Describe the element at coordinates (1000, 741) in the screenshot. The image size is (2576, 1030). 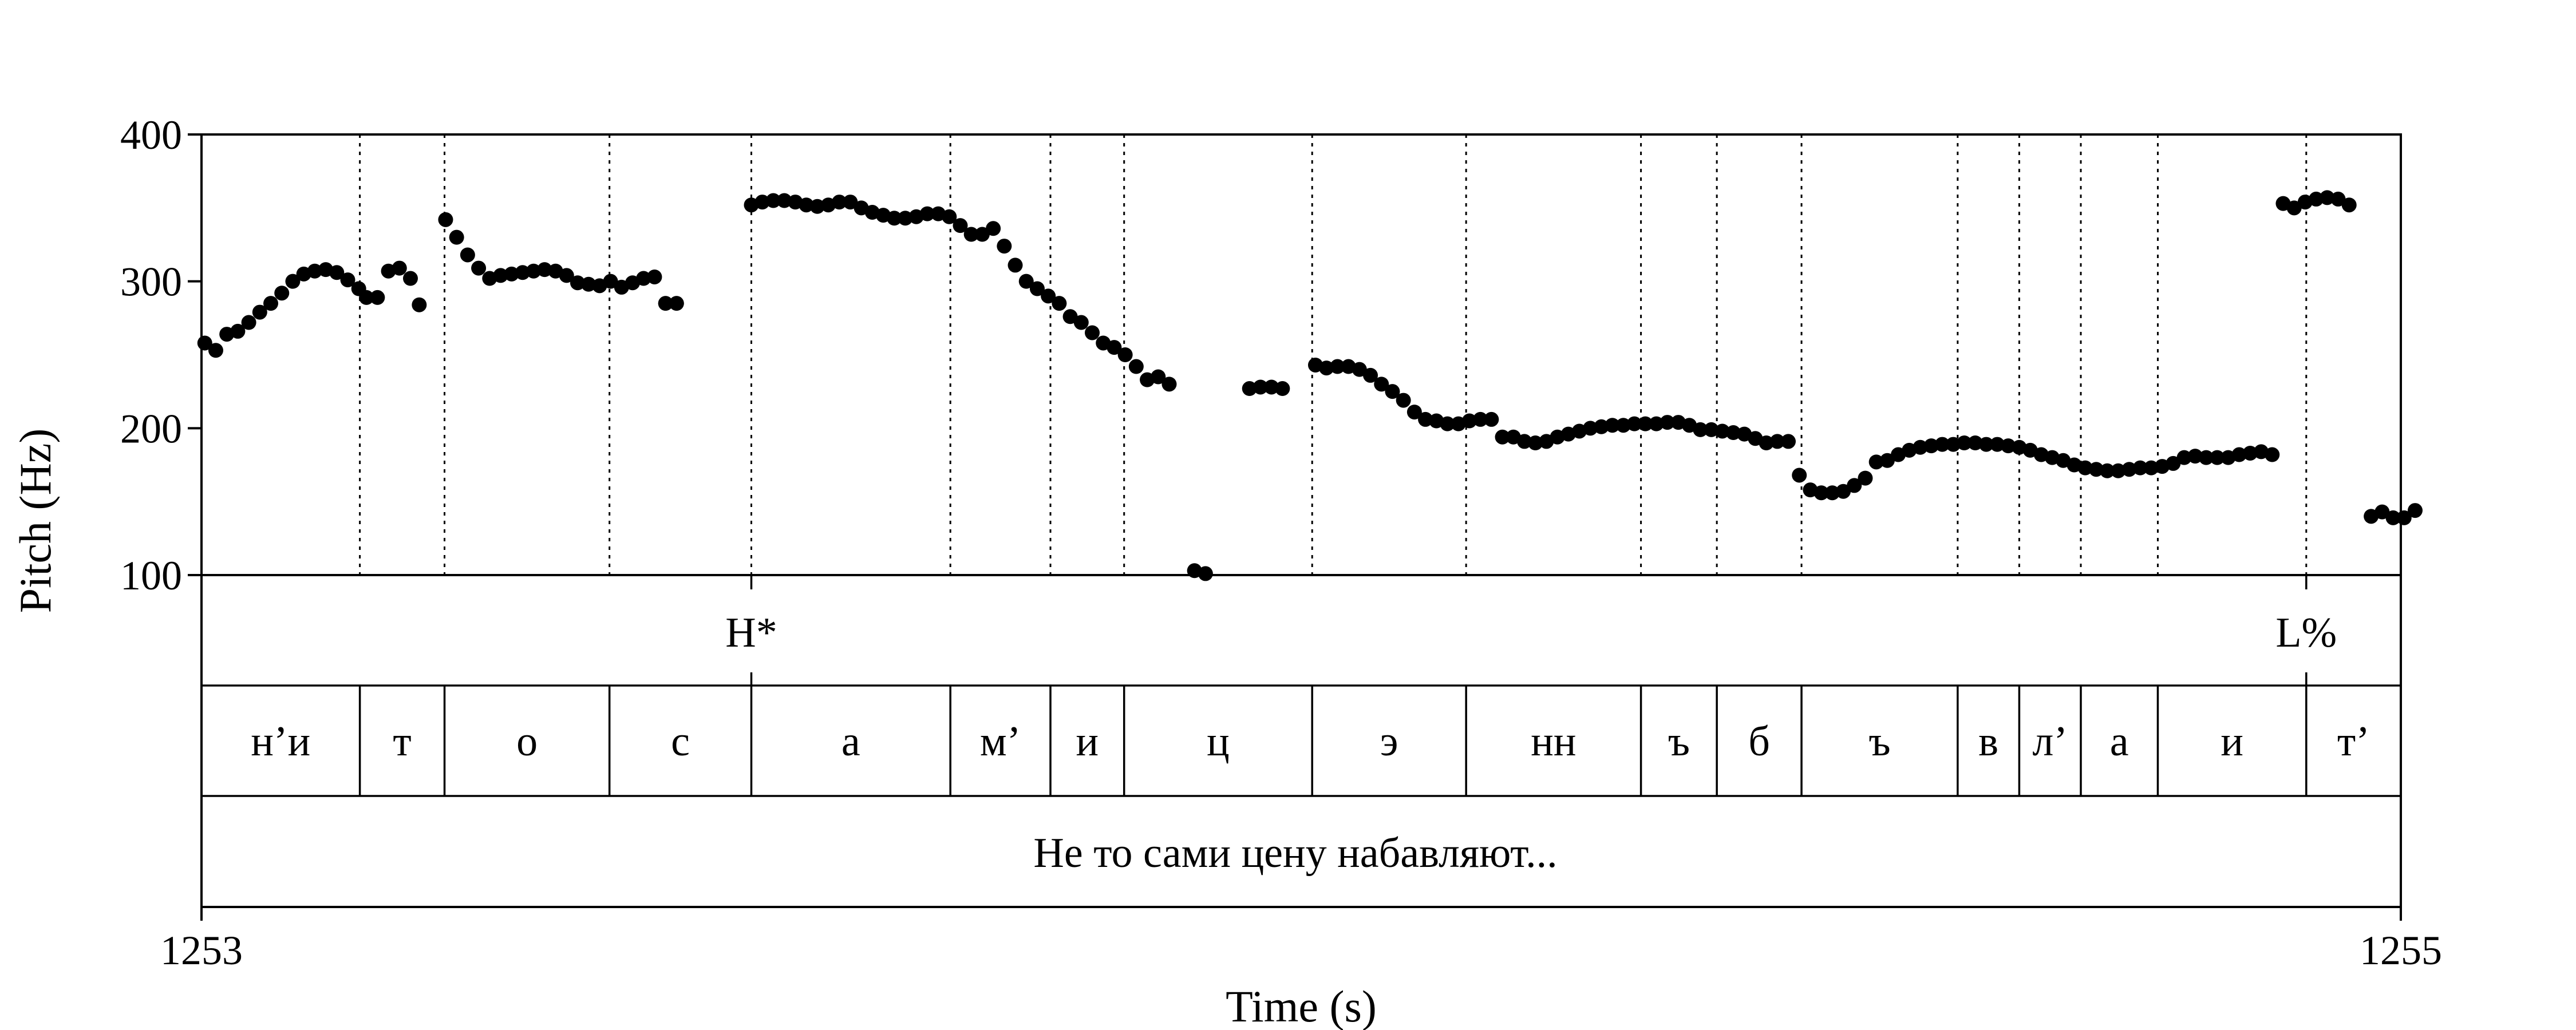
I see `segment-label: м’` at that location.